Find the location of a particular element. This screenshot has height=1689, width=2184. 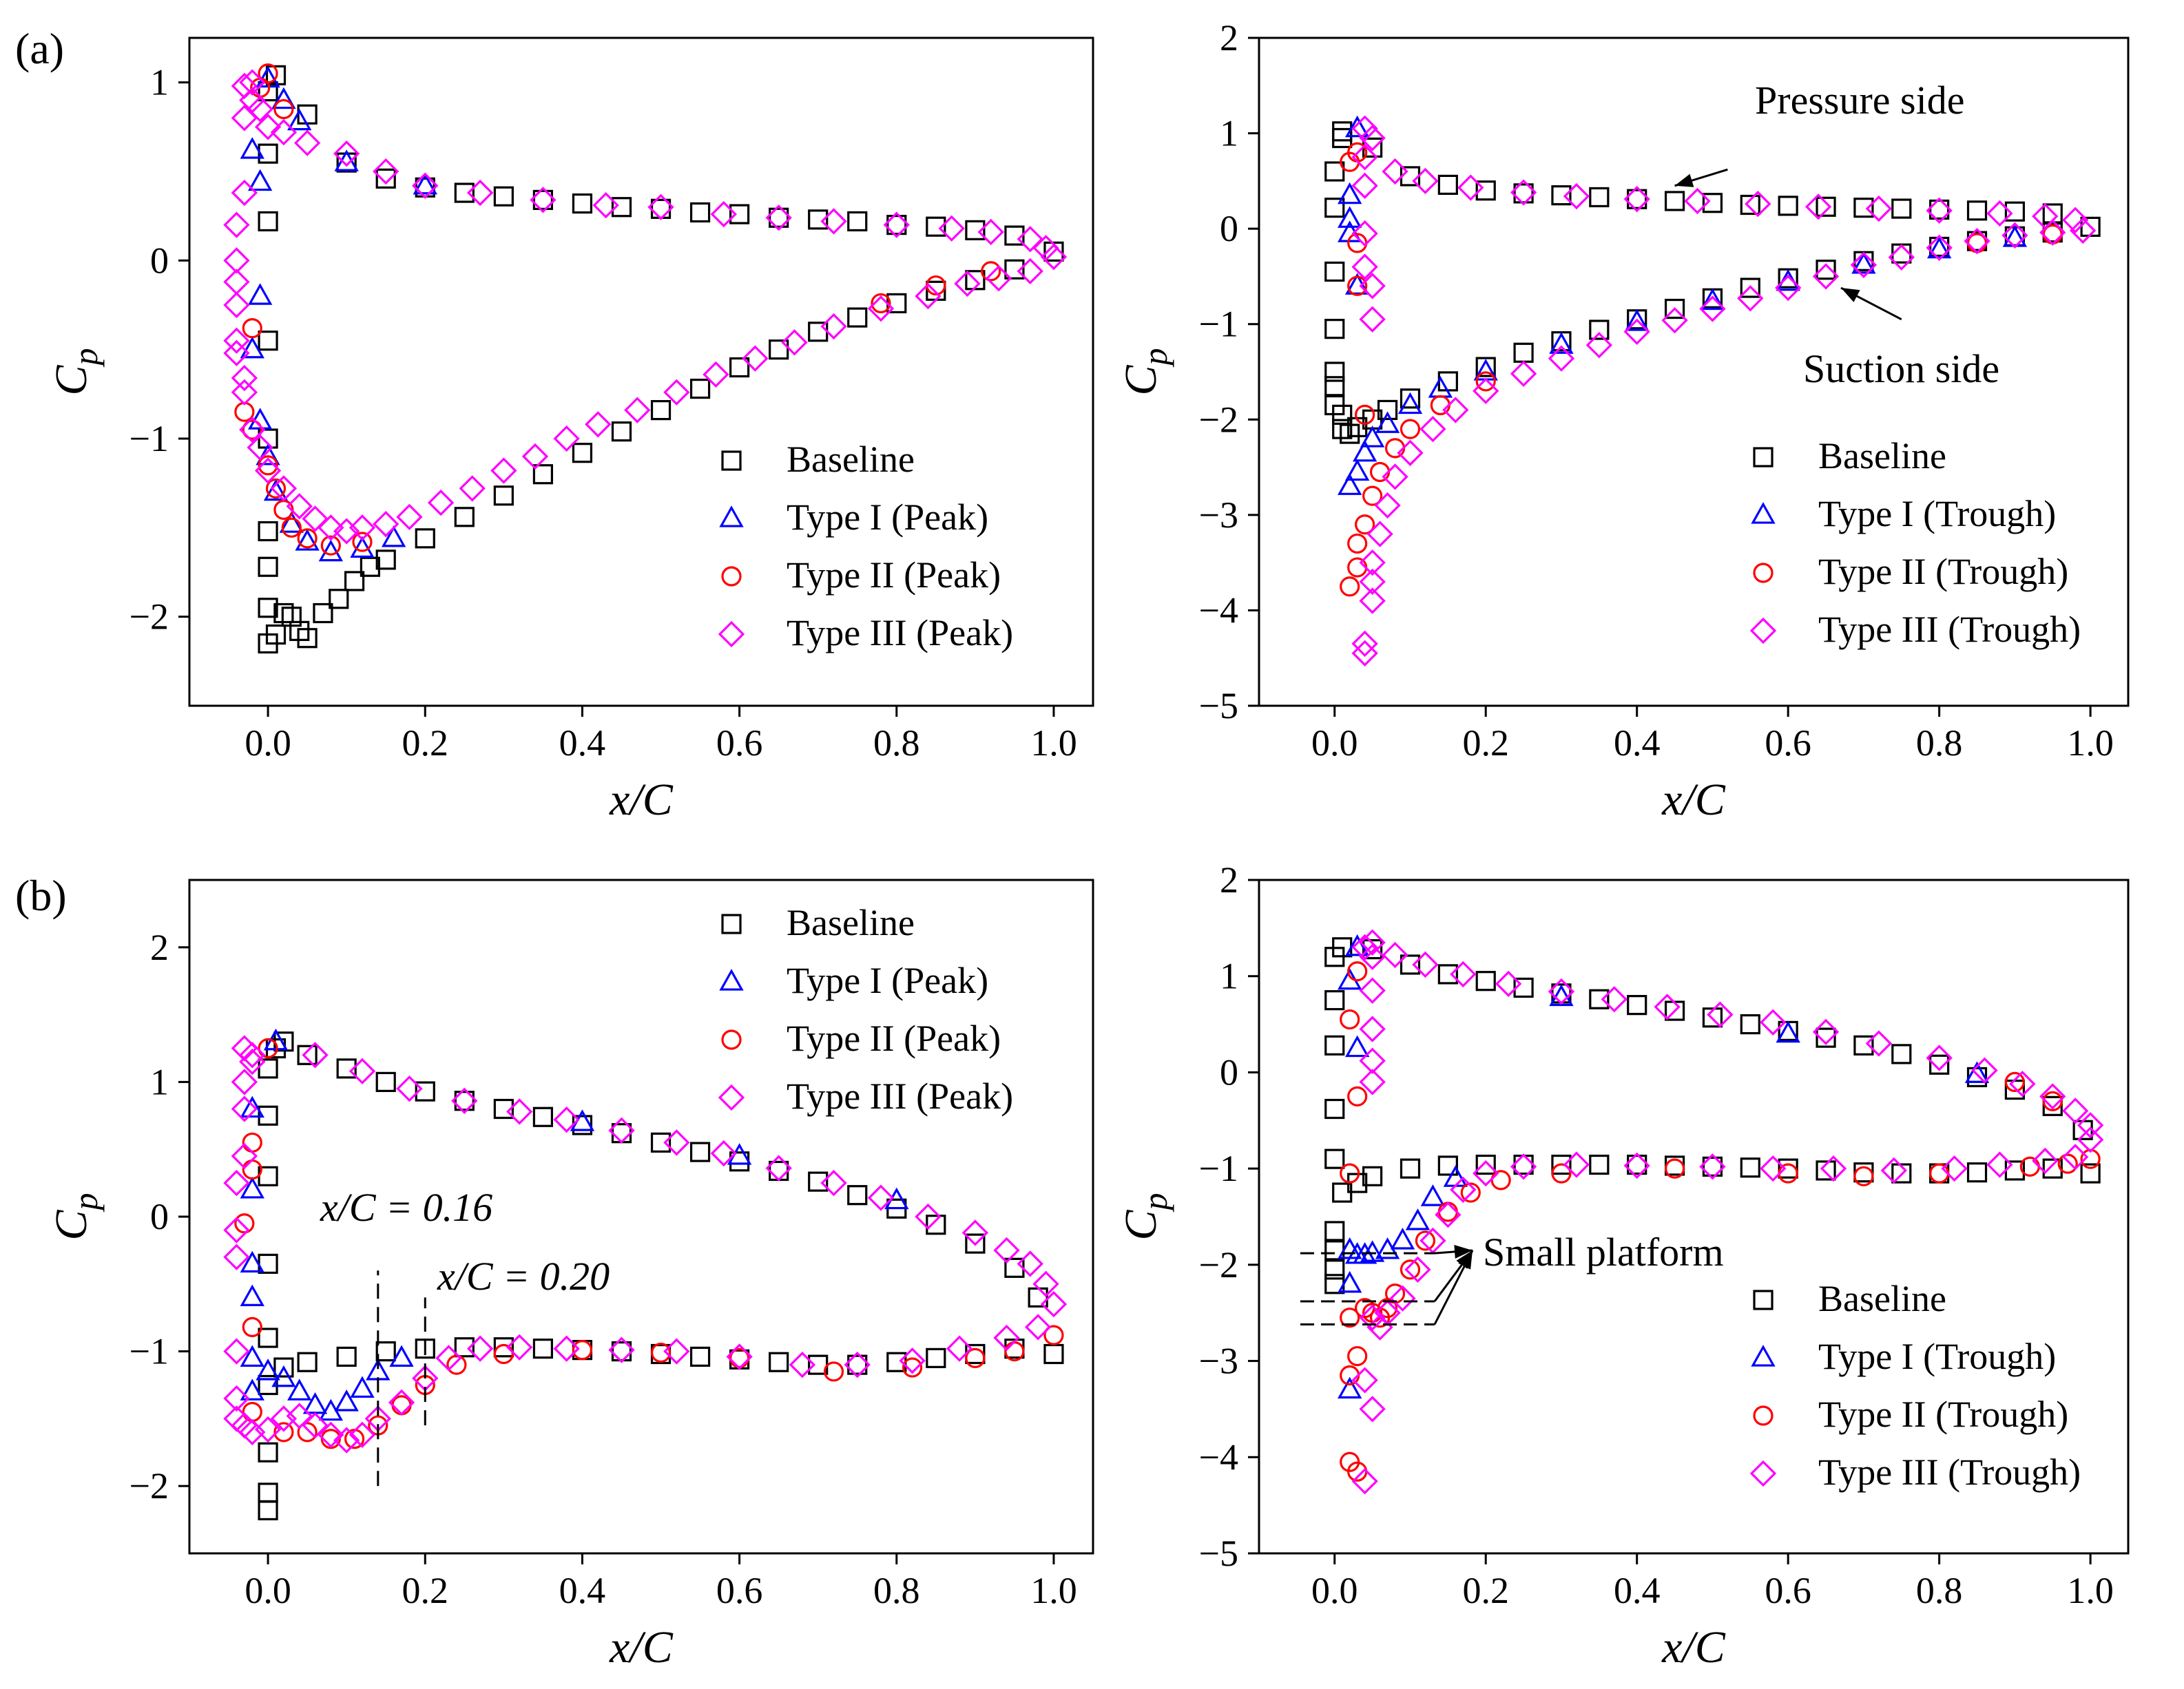

y-axis-label: Cp is located at coordinates (1145, 371).